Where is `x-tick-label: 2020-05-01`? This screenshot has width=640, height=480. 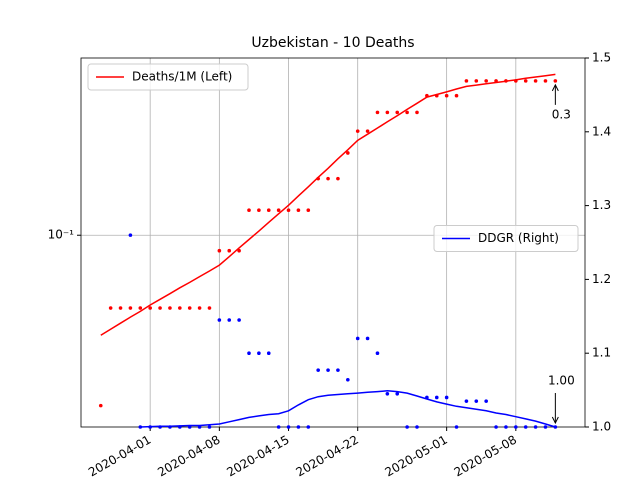
x-tick-label: 2020-05-01 is located at coordinates (415, 456).